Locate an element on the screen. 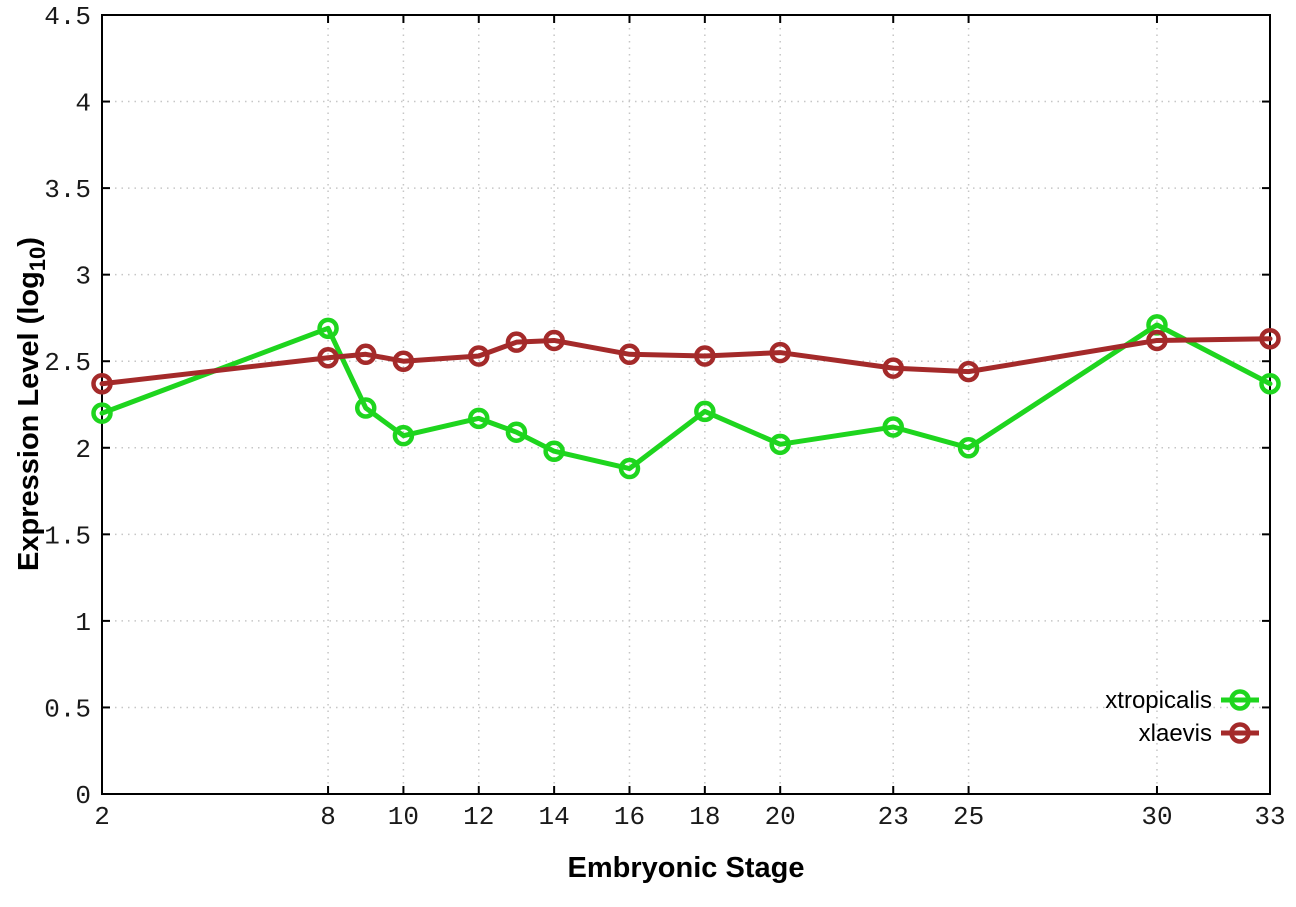 This screenshot has width=1296, height=907. x-tick-label: 33 is located at coordinates (1269, 817).